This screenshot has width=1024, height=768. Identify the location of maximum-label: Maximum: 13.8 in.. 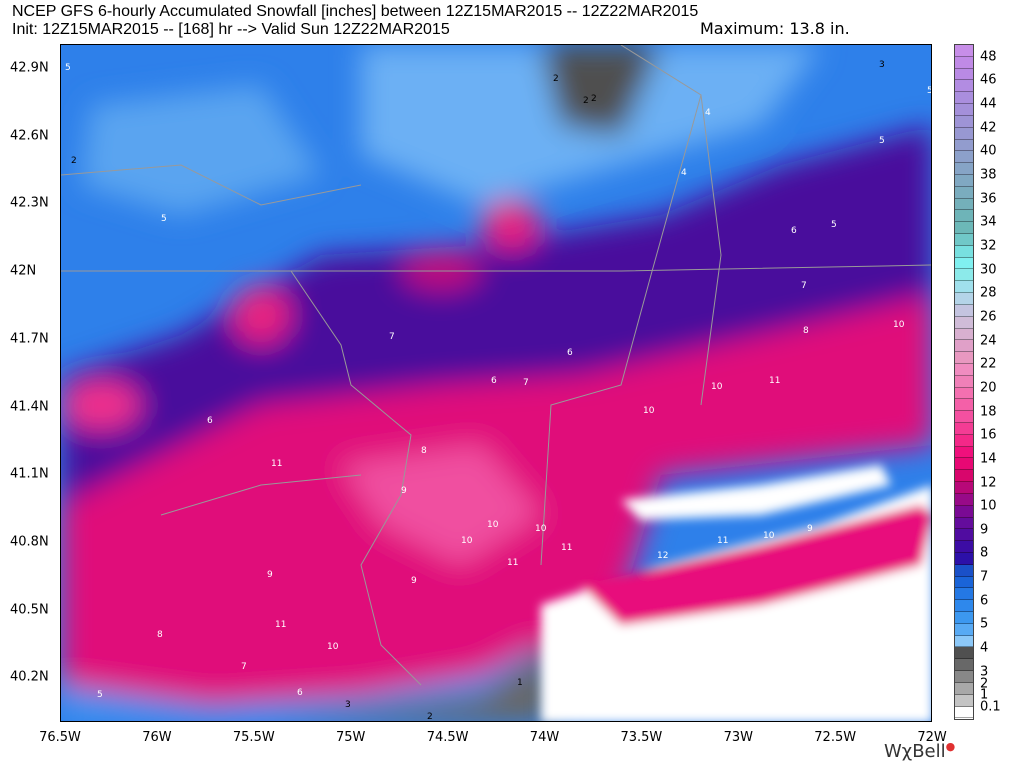
(775, 28).